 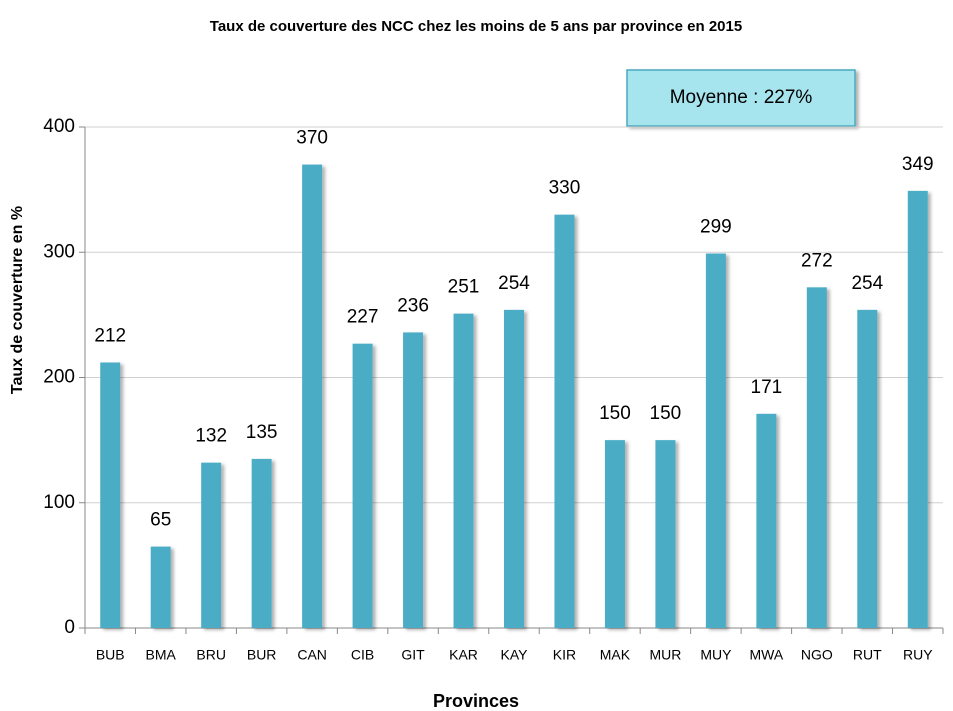 I want to click on x-tick-label: KAR, so click(x=463, y=655).